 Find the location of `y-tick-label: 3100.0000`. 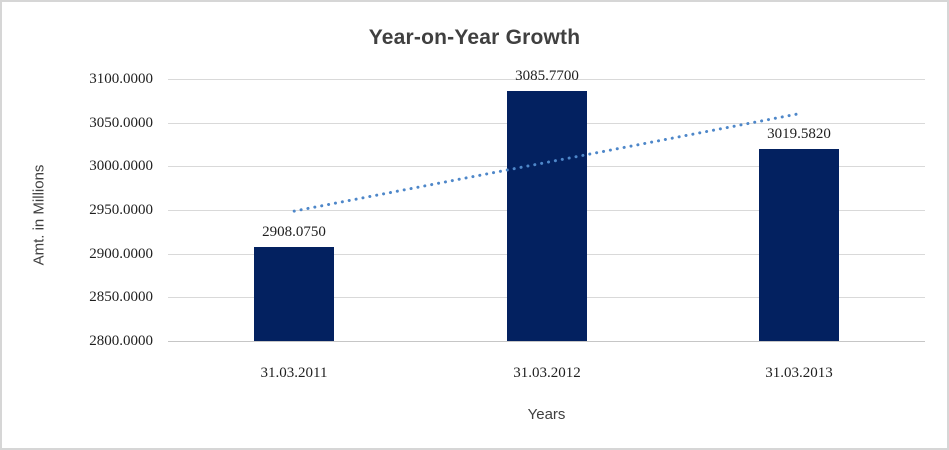

y-tick-label: 3100.0000 is located at coordinates (121, 79).